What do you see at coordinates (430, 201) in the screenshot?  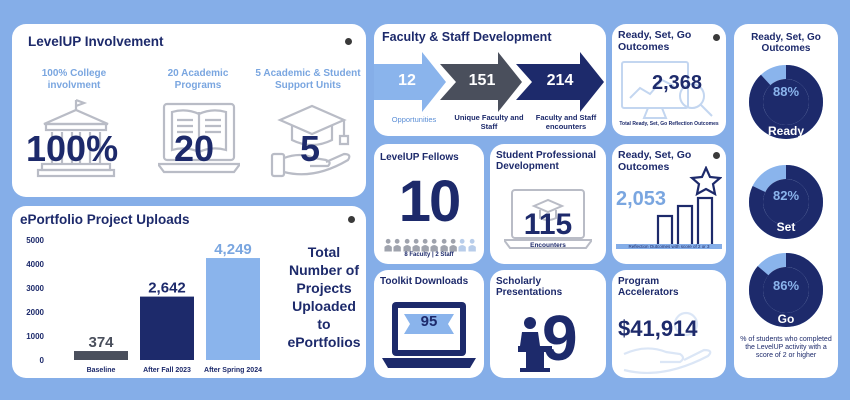 I see `fellows-value: 10` at bounding box center [430, 201].